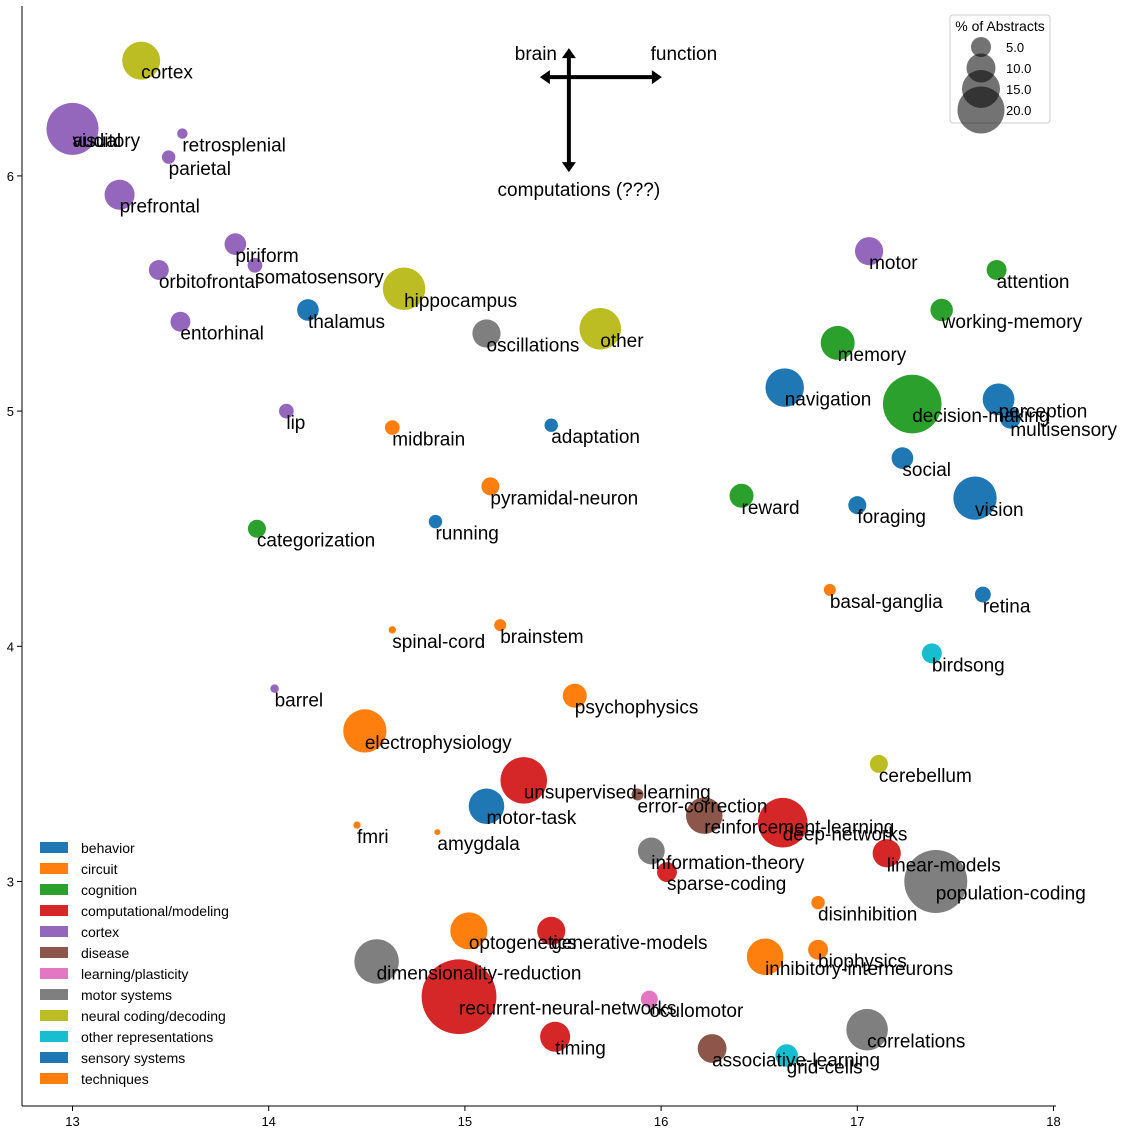 The width and height of the screenshot is (1129, 1136). What do you see at coordinates (466, 534) in the screenshot?
I see `point-label-running: running` at bounding box center [466, 534].